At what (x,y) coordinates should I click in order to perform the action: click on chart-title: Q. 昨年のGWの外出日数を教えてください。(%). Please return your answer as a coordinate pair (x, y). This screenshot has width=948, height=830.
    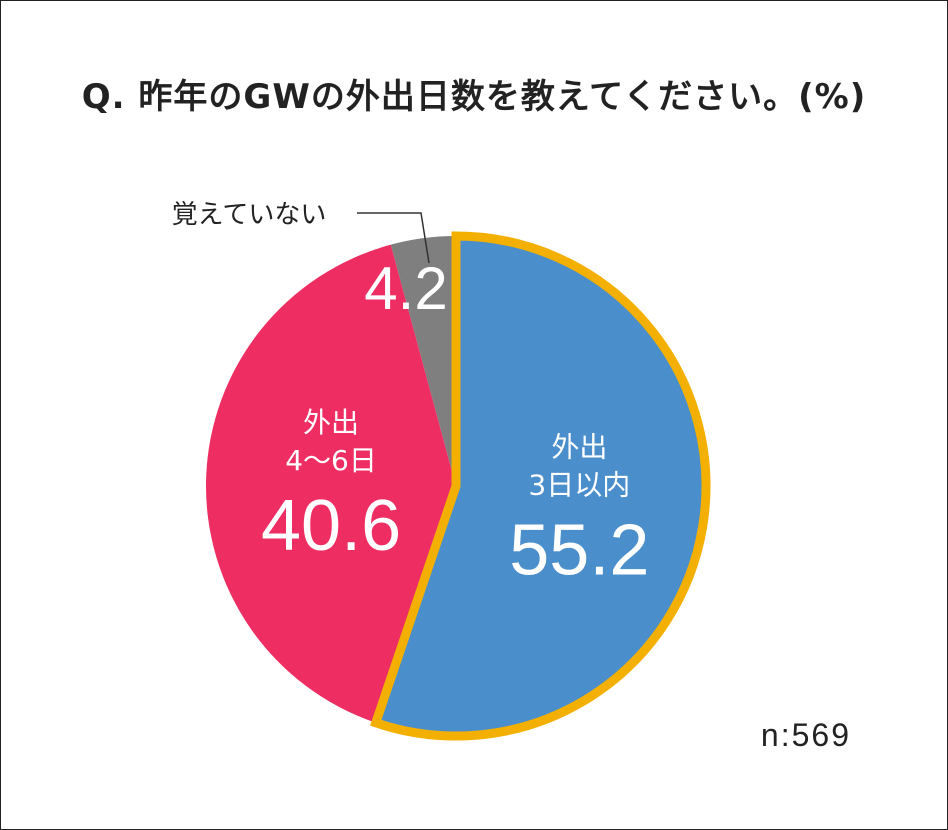
    Looking at the image, I should click on (474, 97).